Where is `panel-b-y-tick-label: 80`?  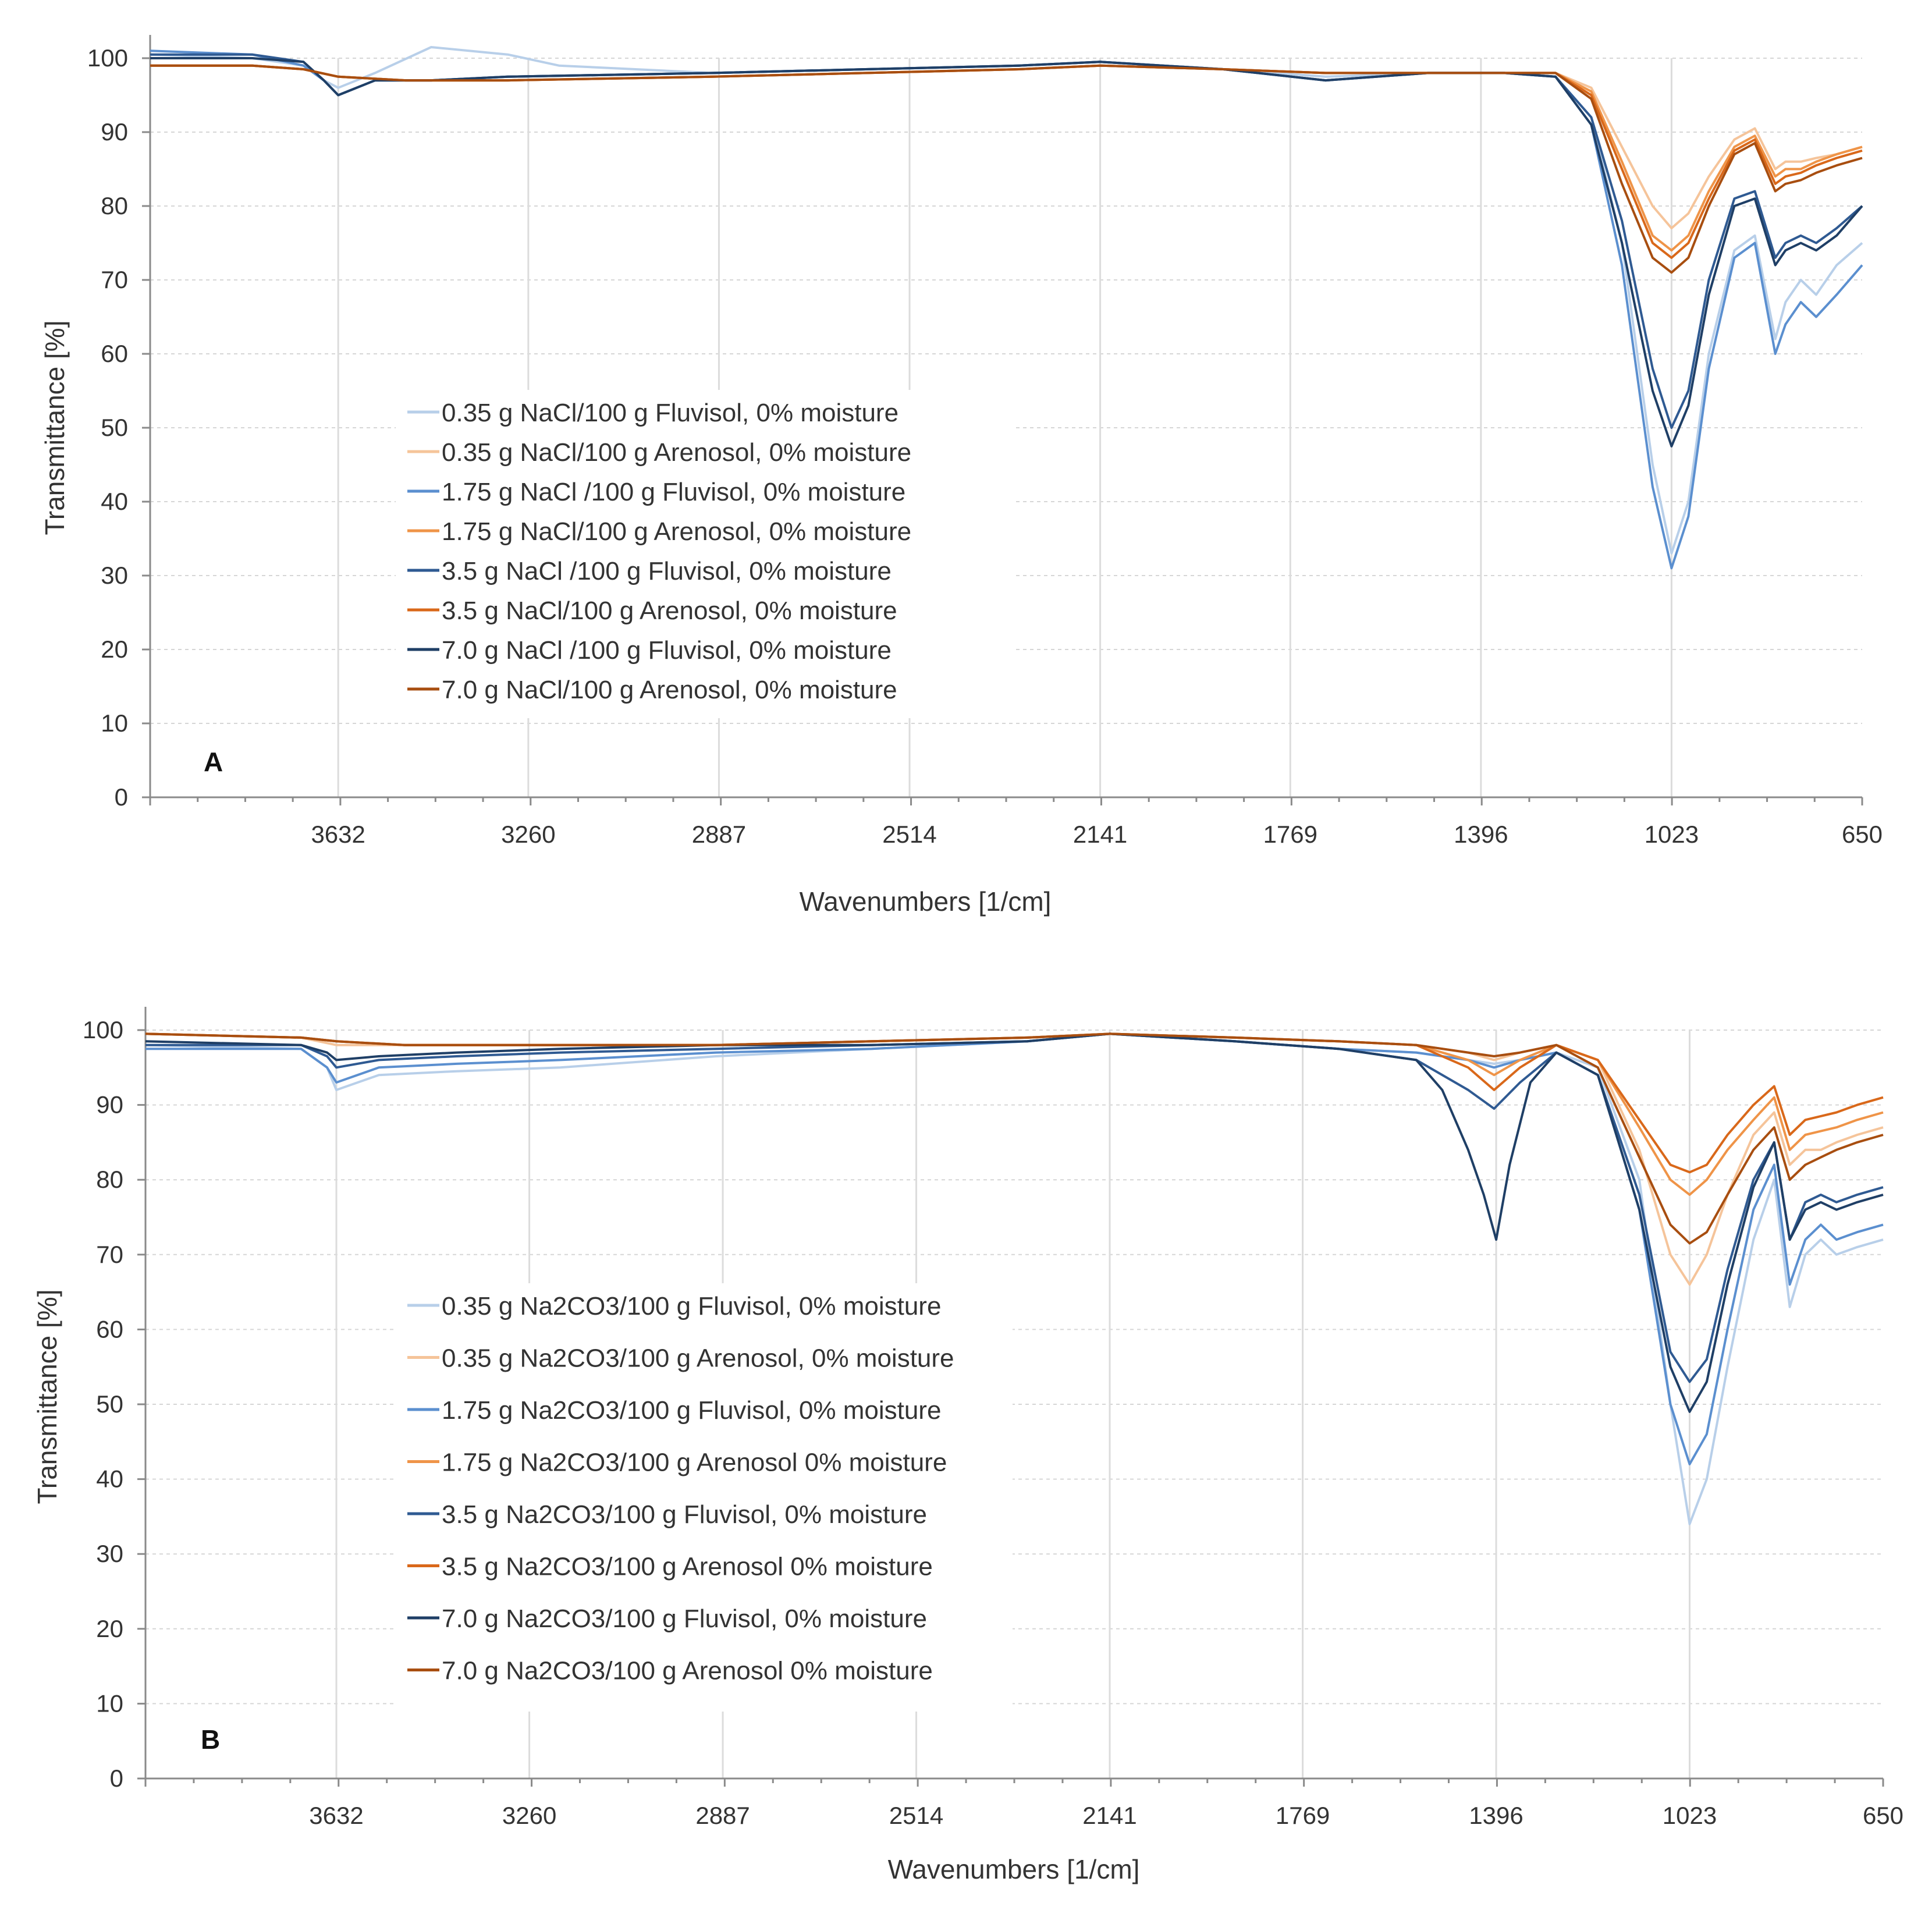 panel-b-y-tick-label: 80 is located at coordinates (109, 1179).